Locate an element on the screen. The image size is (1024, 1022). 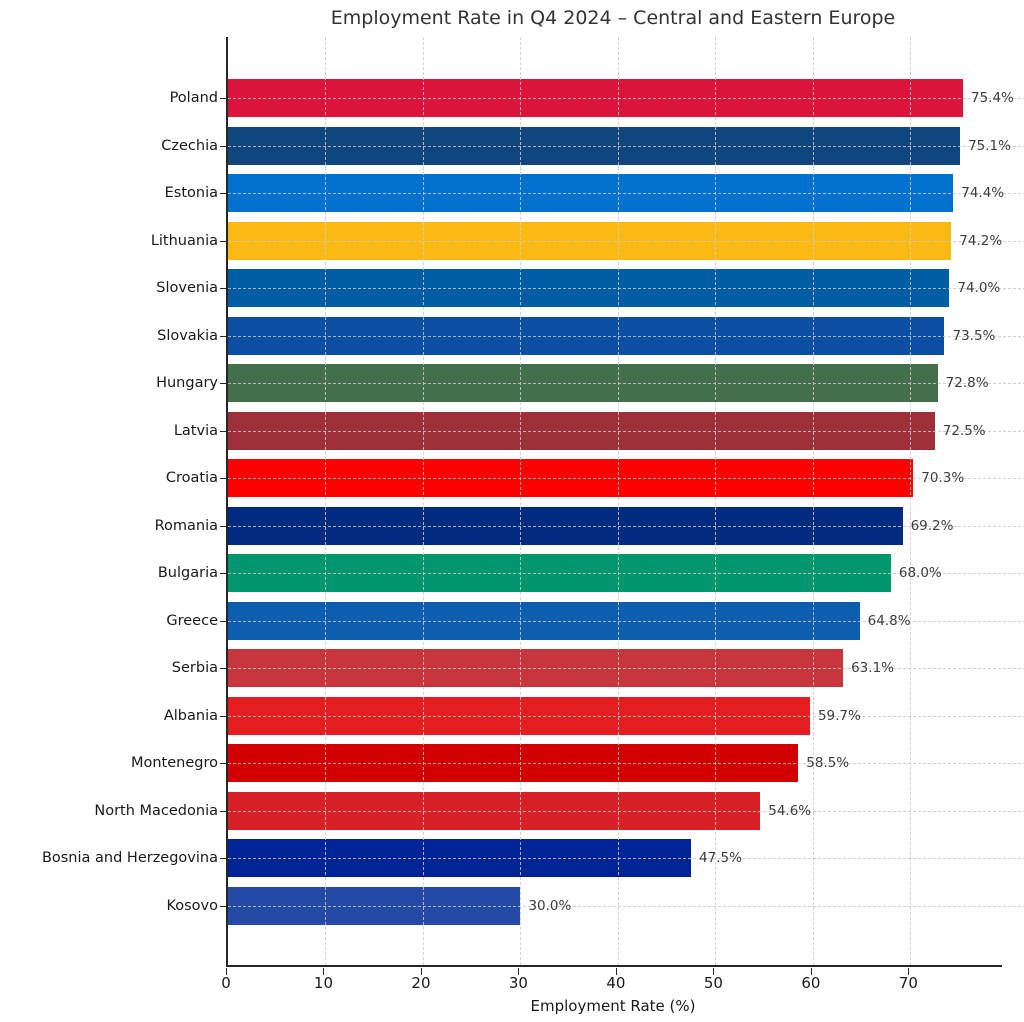
y-axis-label-greece: Greece is located at coordinates (192, 620).